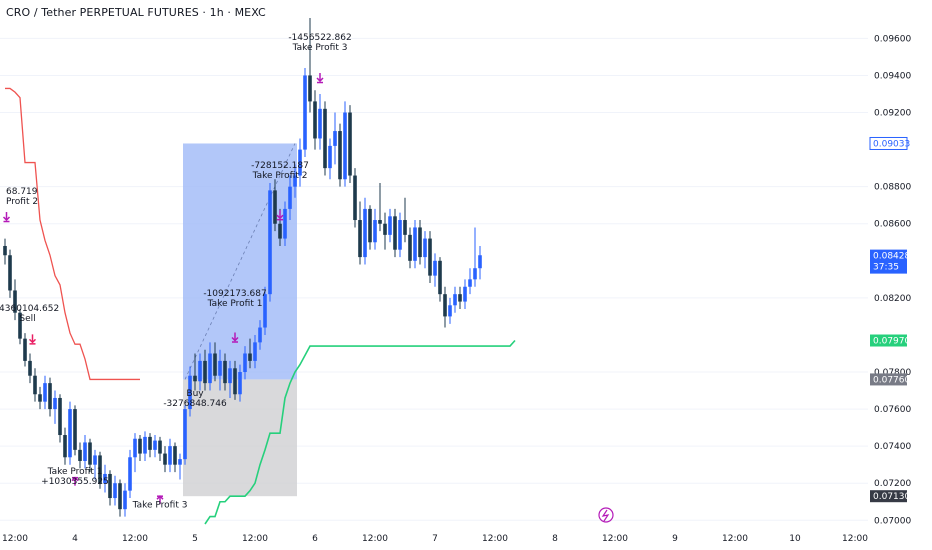 The width and height of the screenshot is (932, 550). What do you see at coordinates (886, 268) in the screenshot?
I see `countdown-label: 37:35` at bounding box center [886, 268].